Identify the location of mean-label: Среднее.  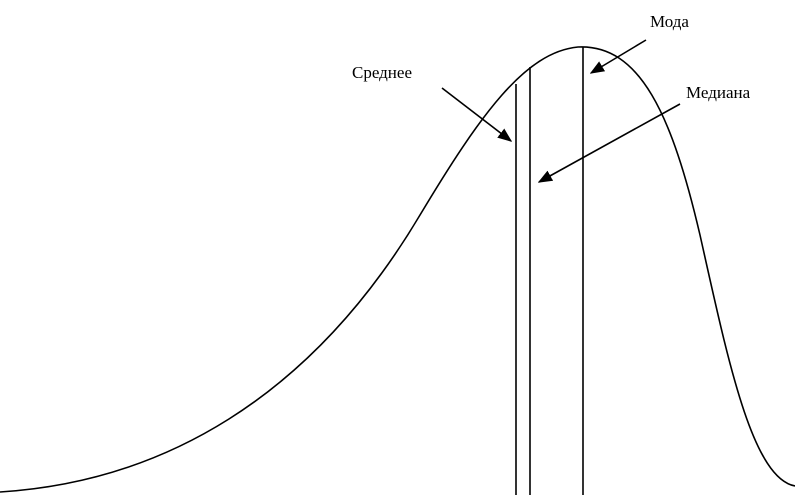
(382, 72).